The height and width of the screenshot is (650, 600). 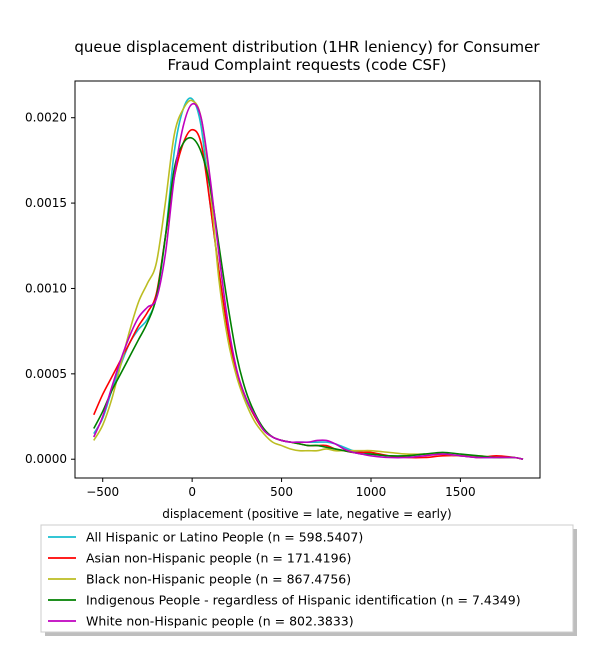 What do you see at coordinates (46, 288) in the screenshot?
I see `y-tick-label: 0.0010` at bounding box center [46, 288].